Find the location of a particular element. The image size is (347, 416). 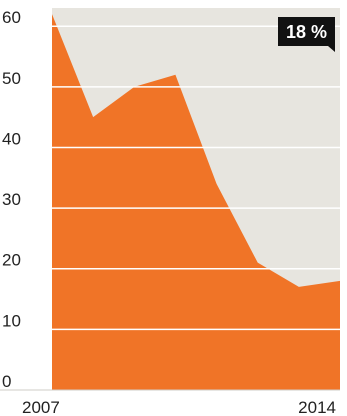

y-tick-label-40: 40 is located at coordinates (11, 138).